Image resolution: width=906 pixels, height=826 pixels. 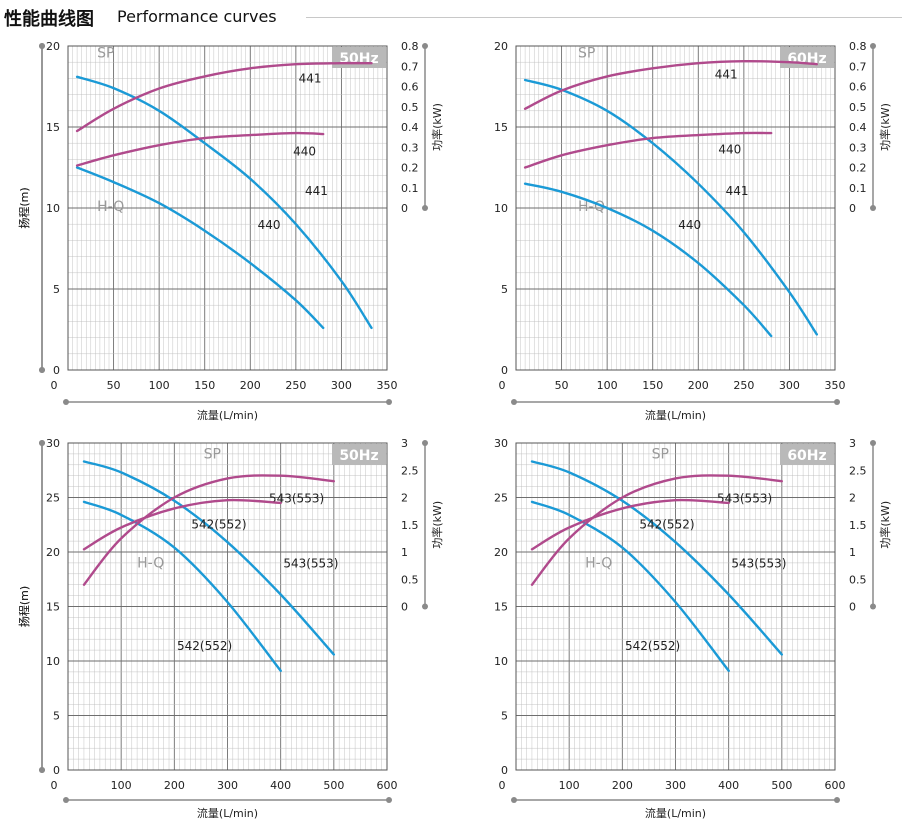 What do you see at coordinates (53, 498) in the screenshot?
I see `y-tick-label: 25` at bounding box center [53, 498].